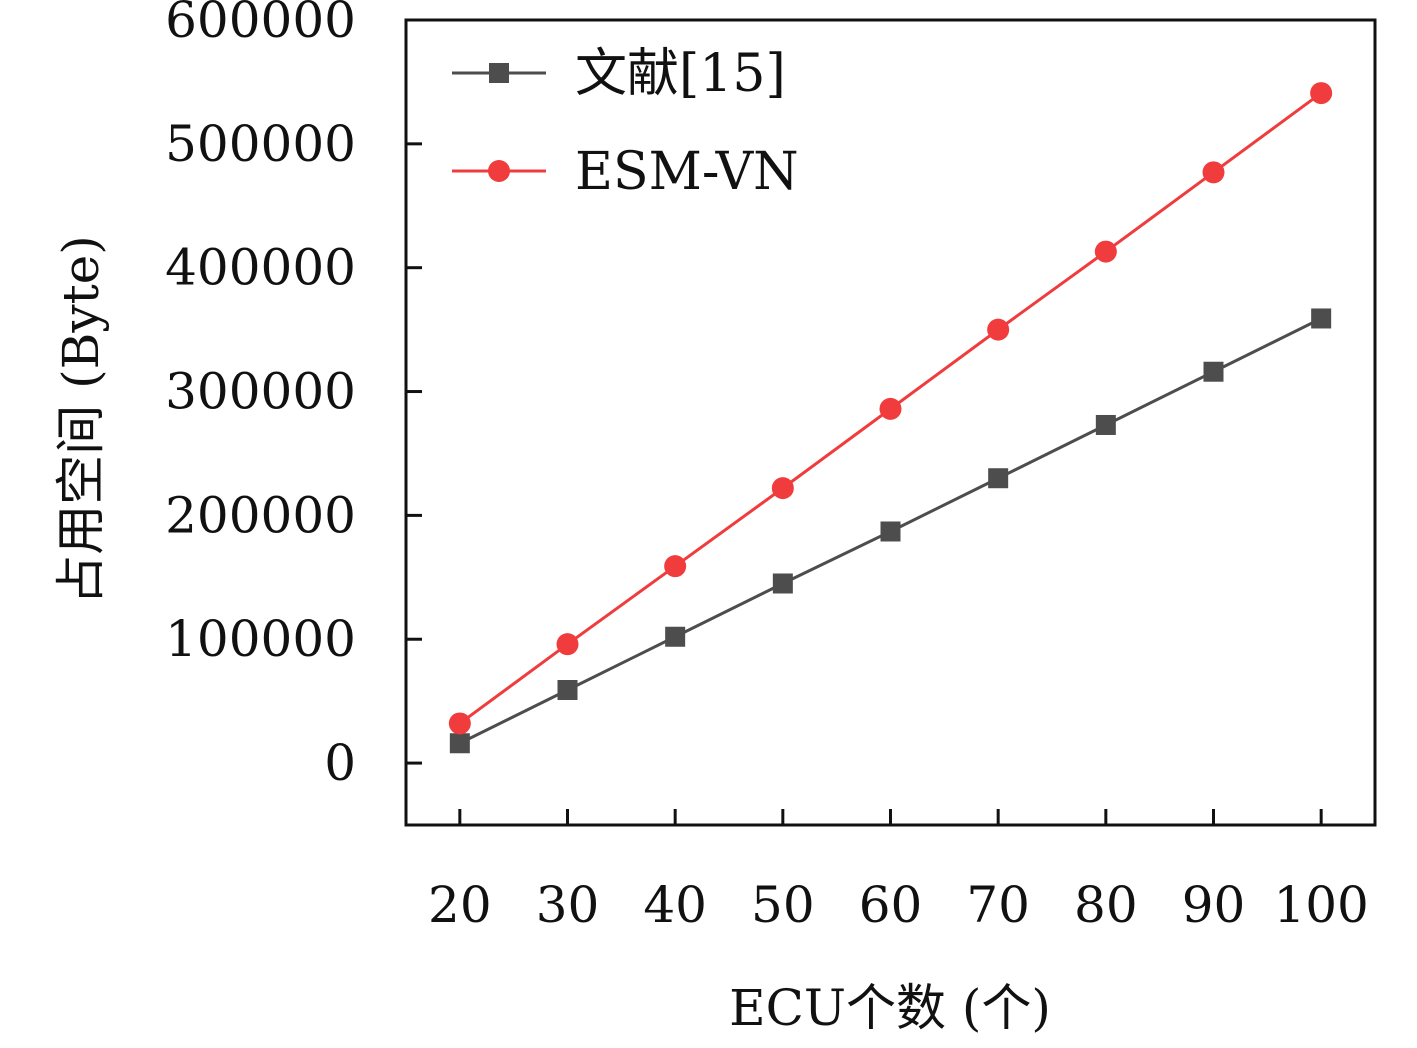 This screenshot has height=1048, width=1417. I want to click on x-axis-title: ECU个数 (个), so click(890, 1008).